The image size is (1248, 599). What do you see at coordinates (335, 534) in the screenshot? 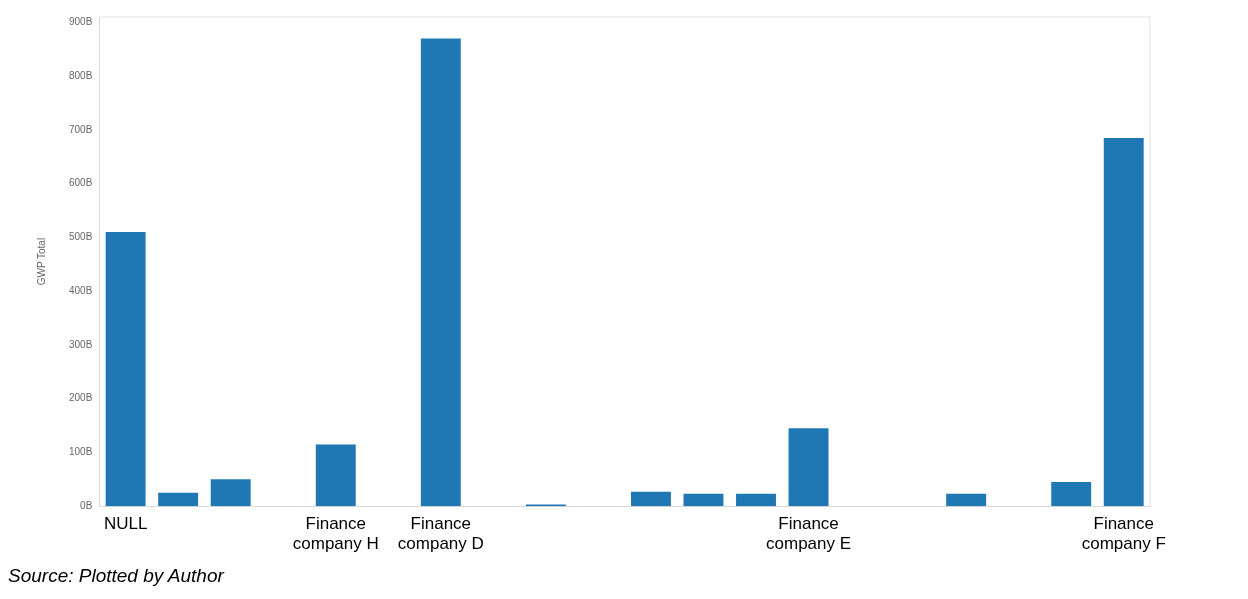
I see `x-tick-label: Finance company H` at bounding box center [335, 534].